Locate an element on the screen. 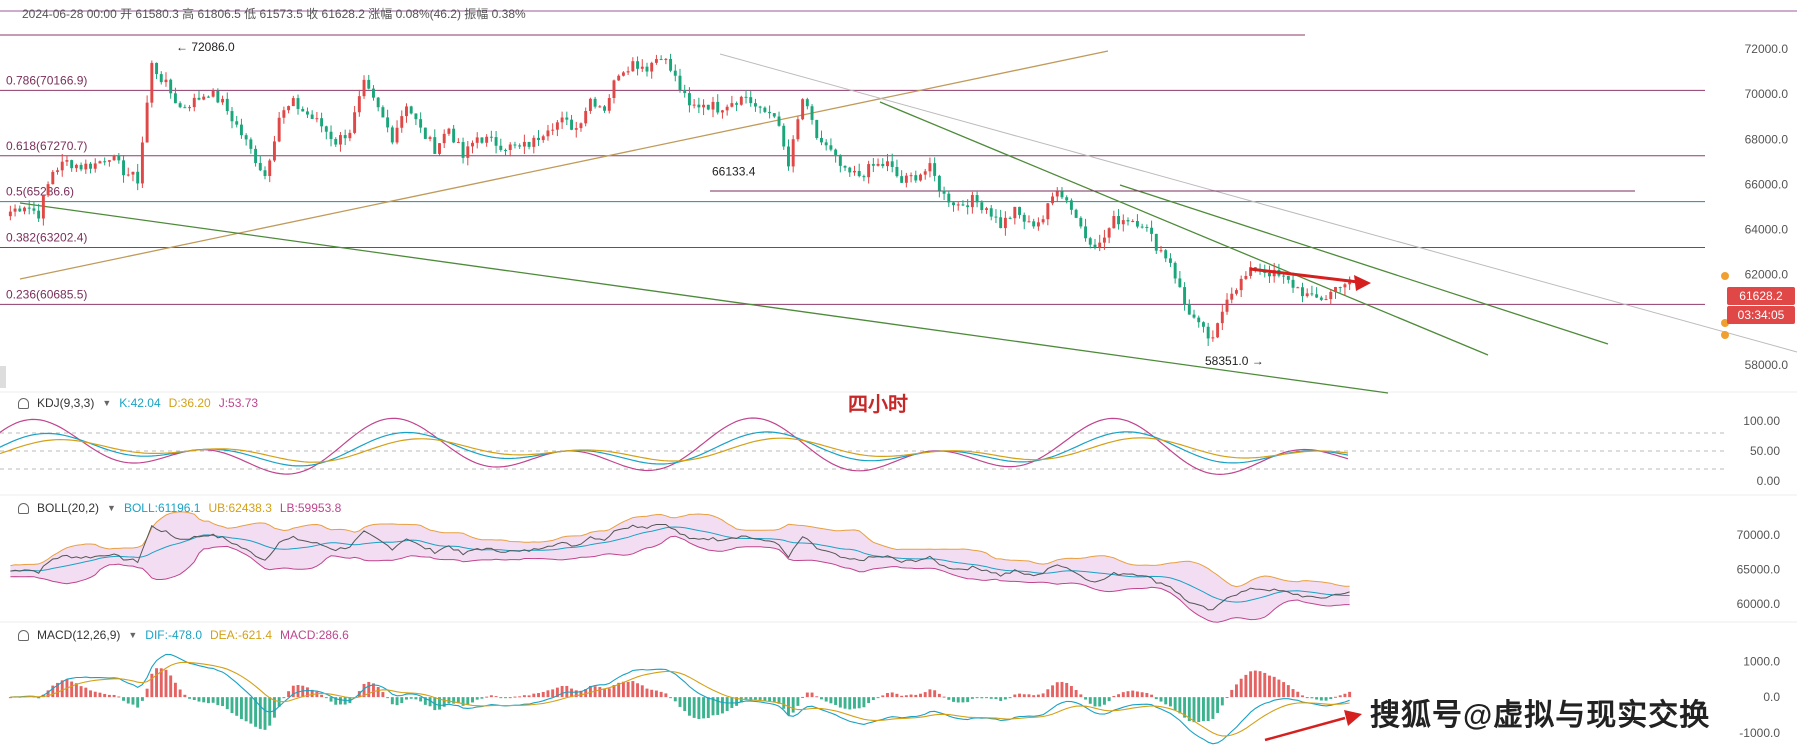 Image resolution: width=1797 pixels, height=747 pixels. macd-dif-value: DIF:-478.0 is located at coordinates (173, 635).